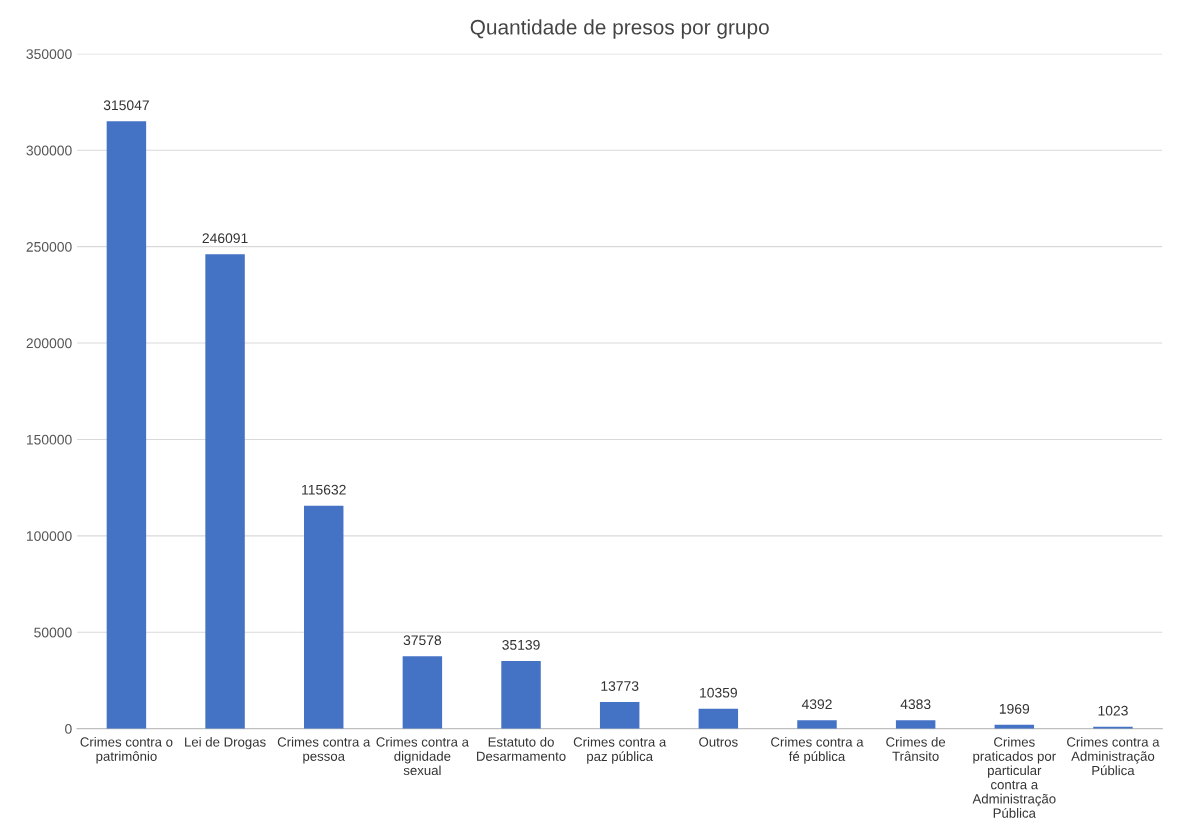 This screenshot has width=1186, height=828. I want to click on data-label: 1969, so click(1014, 708).